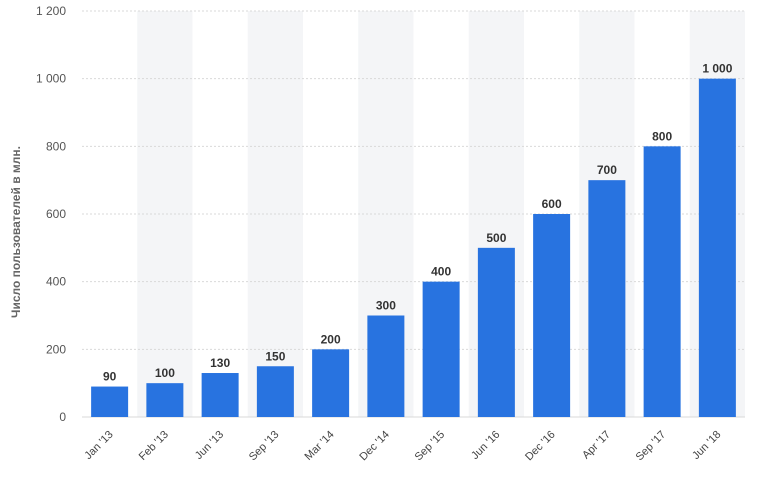  Describe the element at coordinates (552, 204) in the screenshot. I see `data-label: 600` at that location.